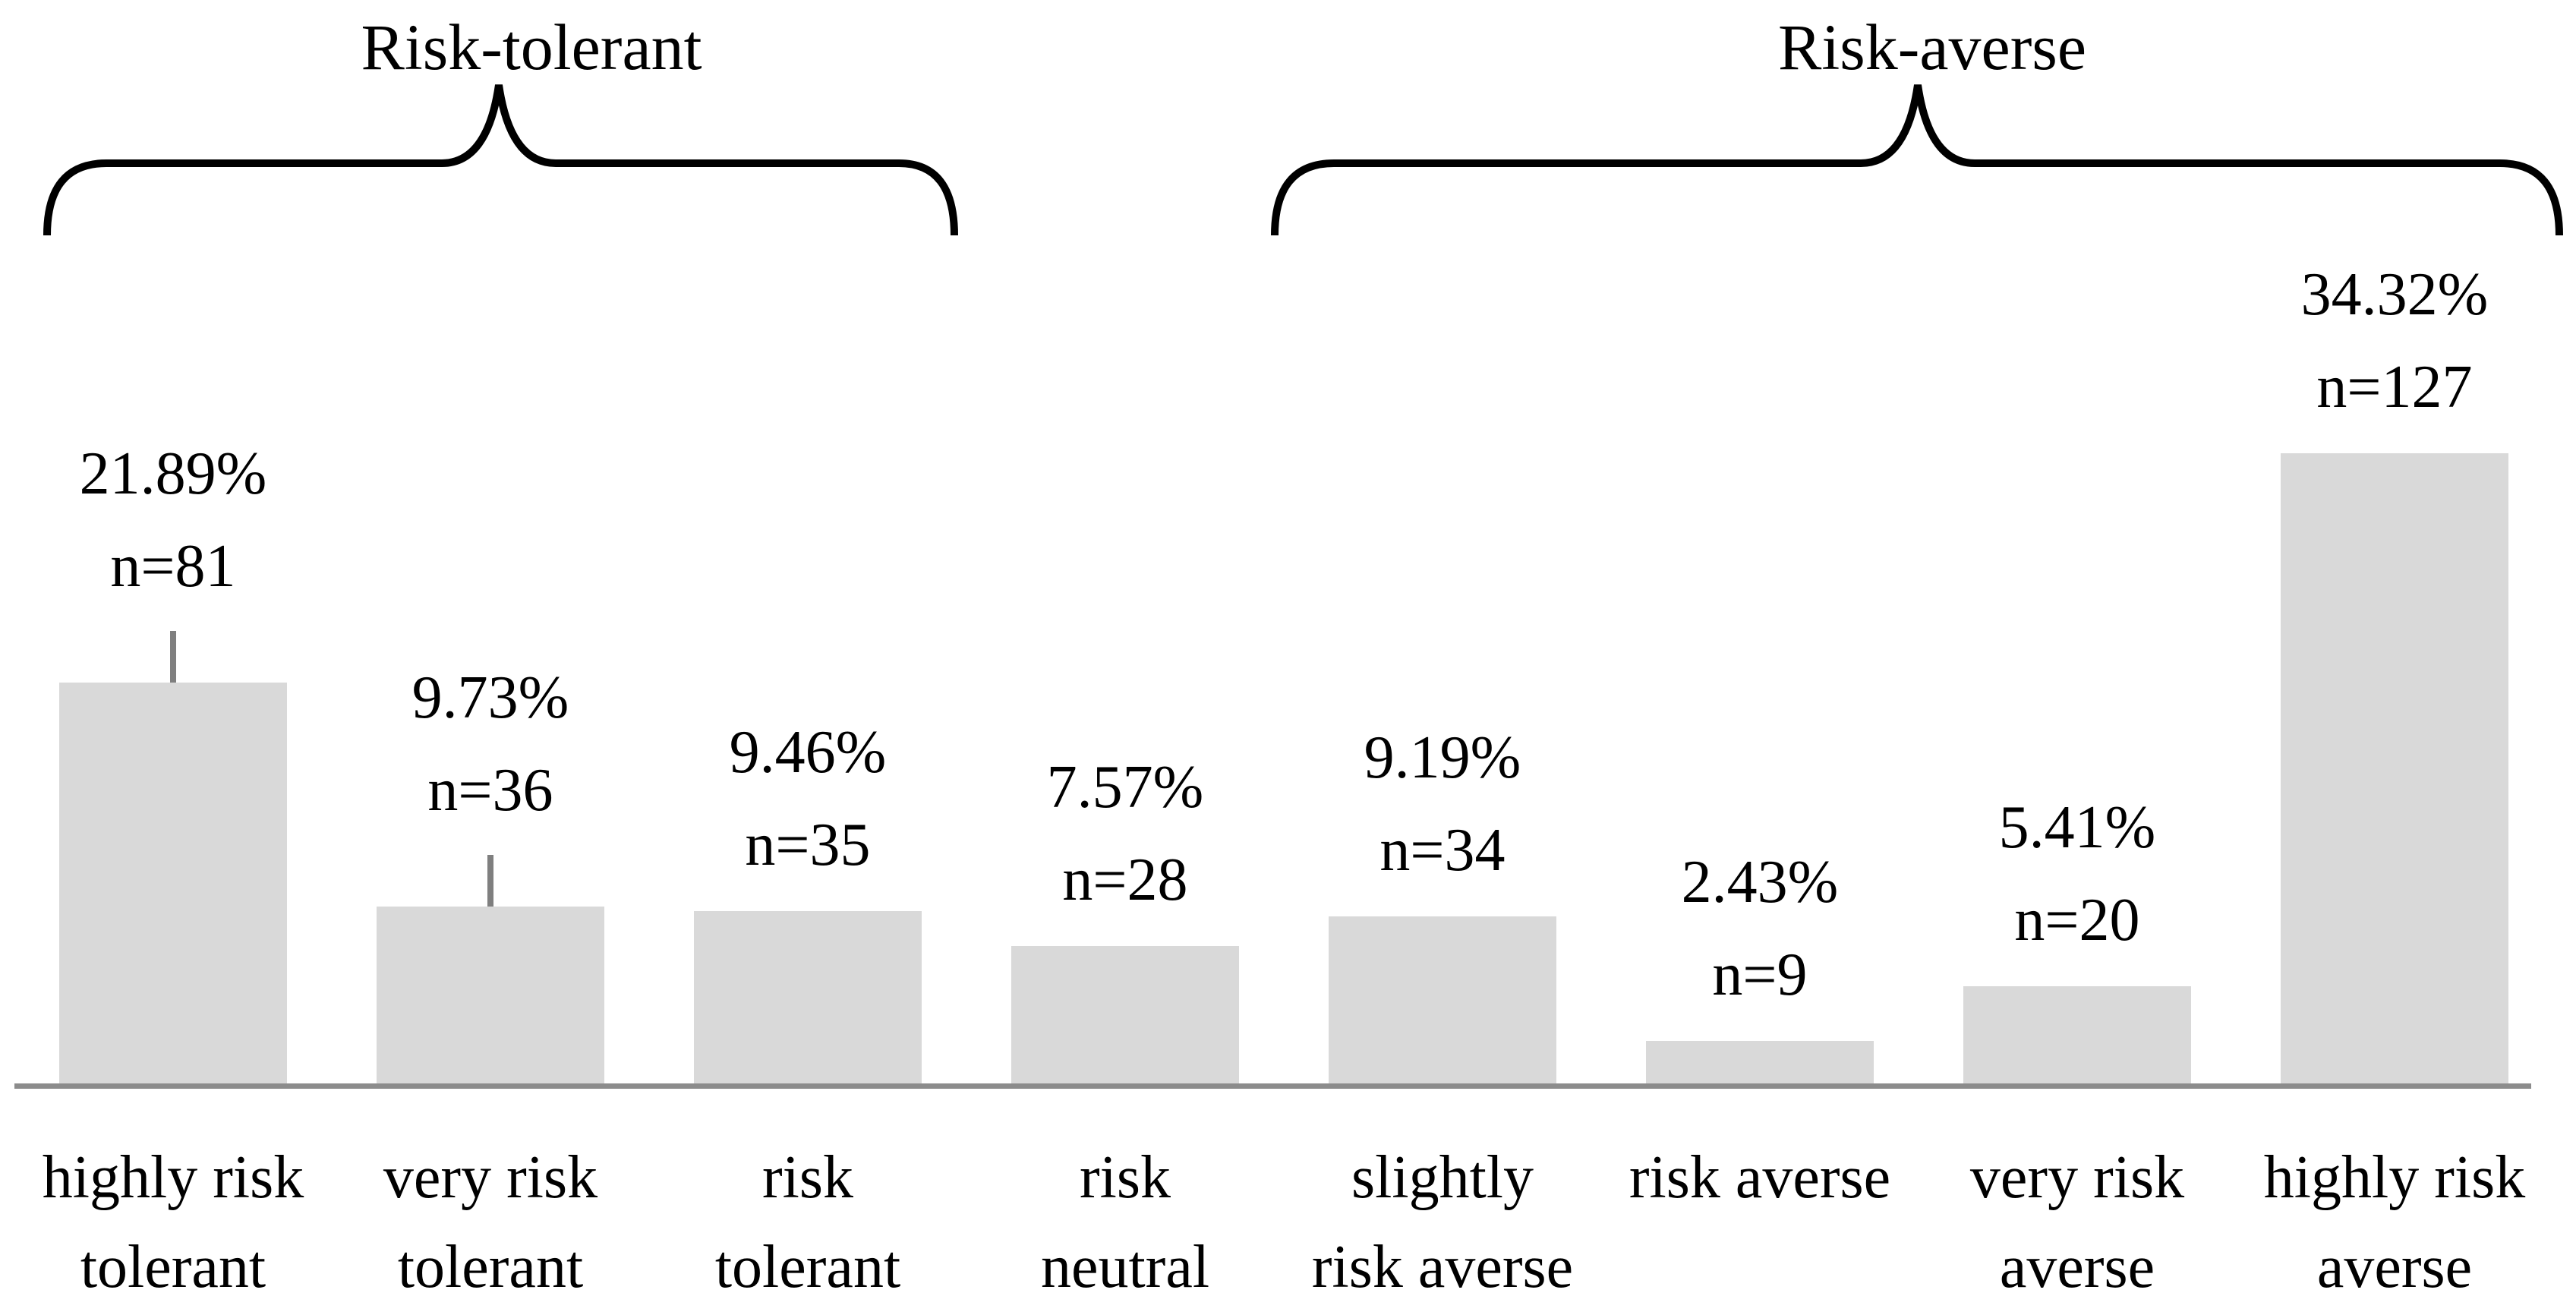 Image resolution: width=2576 pixels, height=1315 pixels. I want to click on category-label: risk neutral, so click(1125, 1222).